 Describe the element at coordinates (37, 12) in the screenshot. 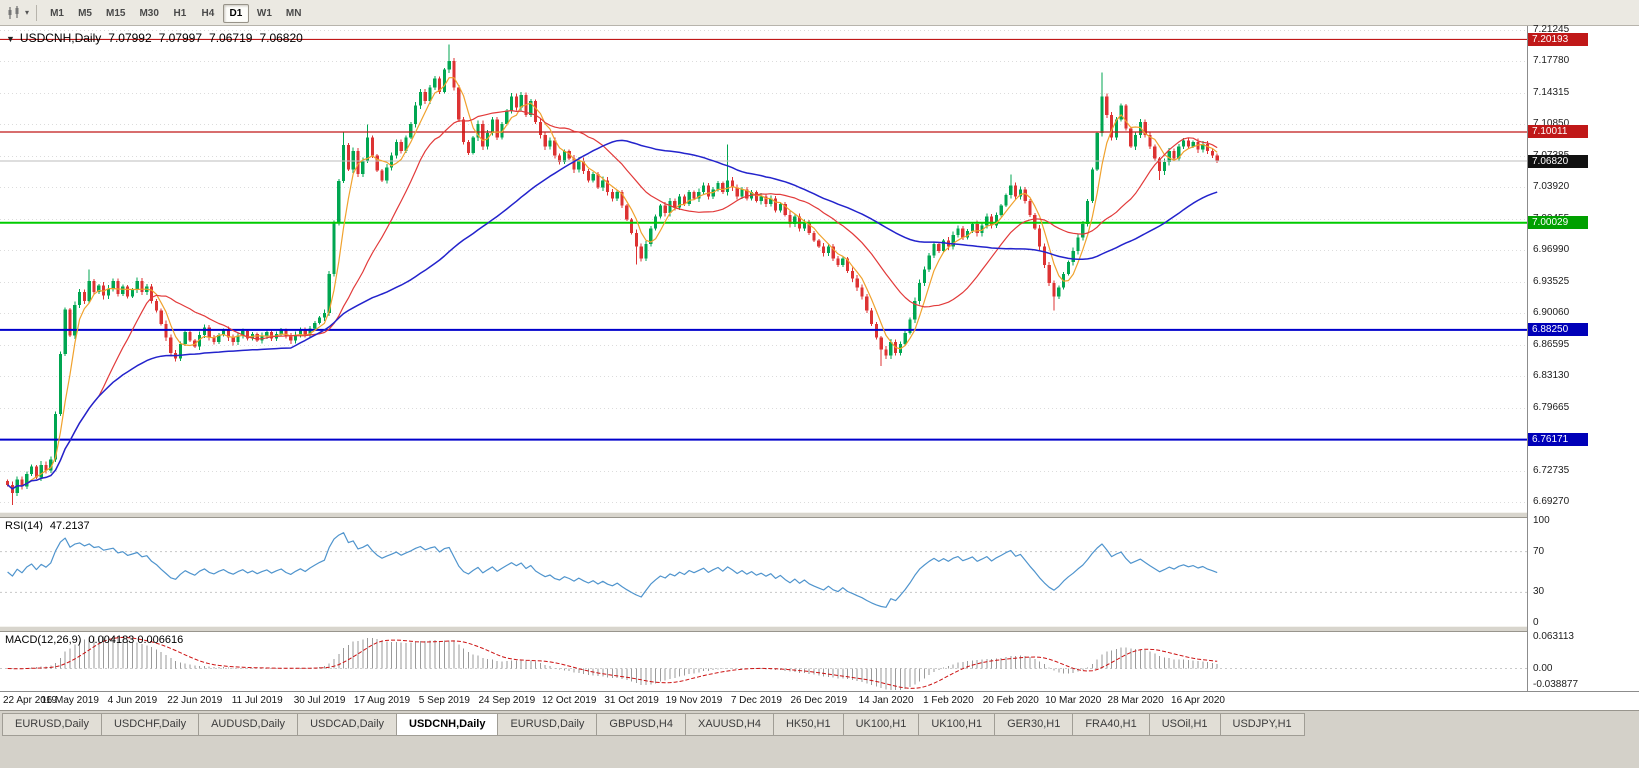

I see `toolbar-separator` at that location.